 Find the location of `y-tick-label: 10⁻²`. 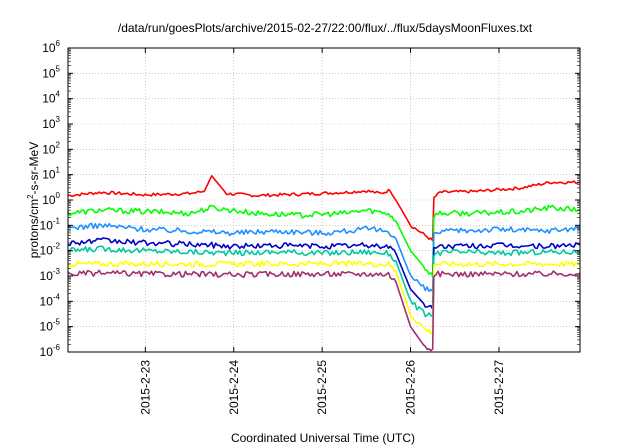

y-tick-label: 10⁻² is located at coordinates (50, 250).